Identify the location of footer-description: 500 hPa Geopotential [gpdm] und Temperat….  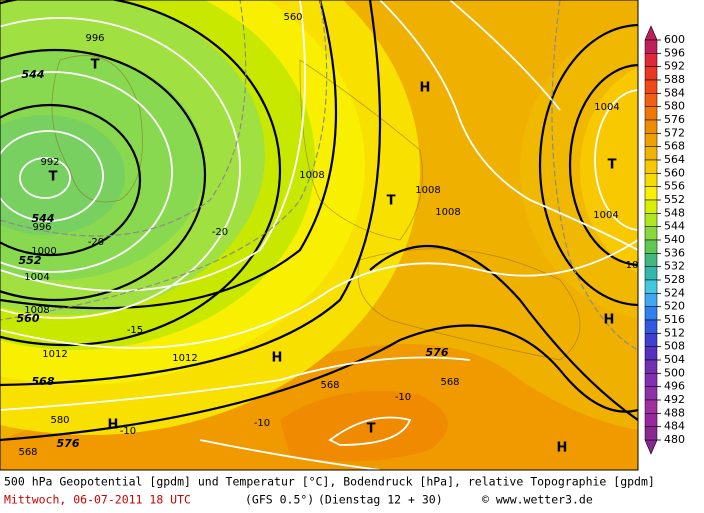
(329, 482).